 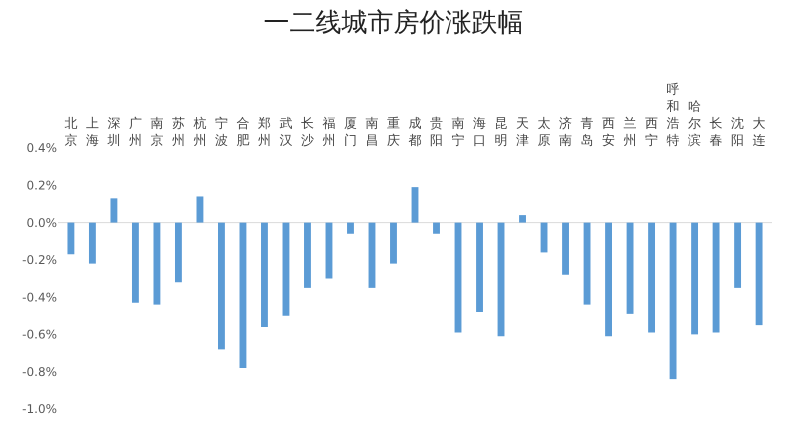 I want to click on y-tick-label: -0.8%, so click(x=39, y=371).